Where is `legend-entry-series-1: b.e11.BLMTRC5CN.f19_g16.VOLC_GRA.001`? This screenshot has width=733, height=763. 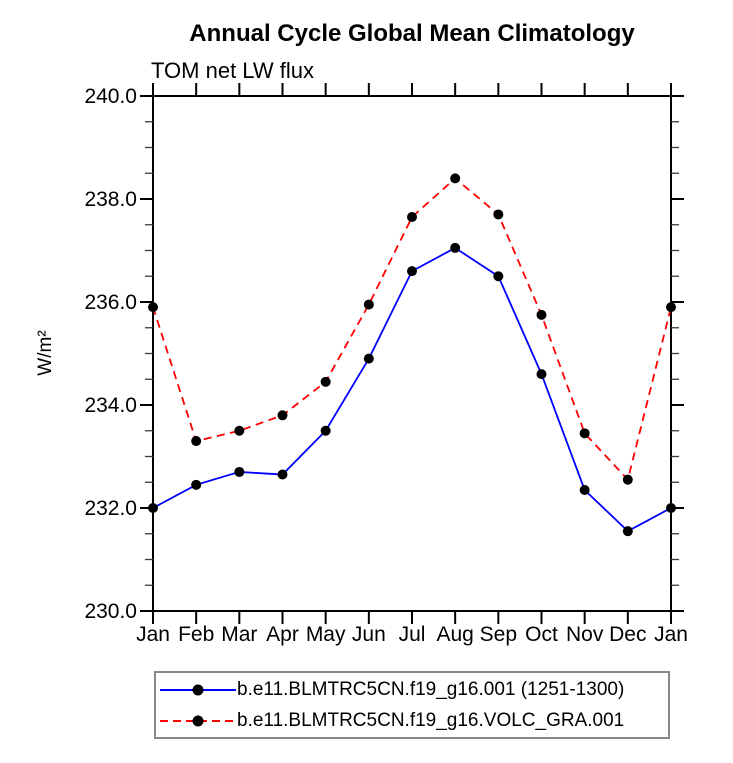 legend-entry-series-1: b.e11.BLMTRC5CN.f19_g16.VOLC_GRA.001 is located at coordinates (414, 721).